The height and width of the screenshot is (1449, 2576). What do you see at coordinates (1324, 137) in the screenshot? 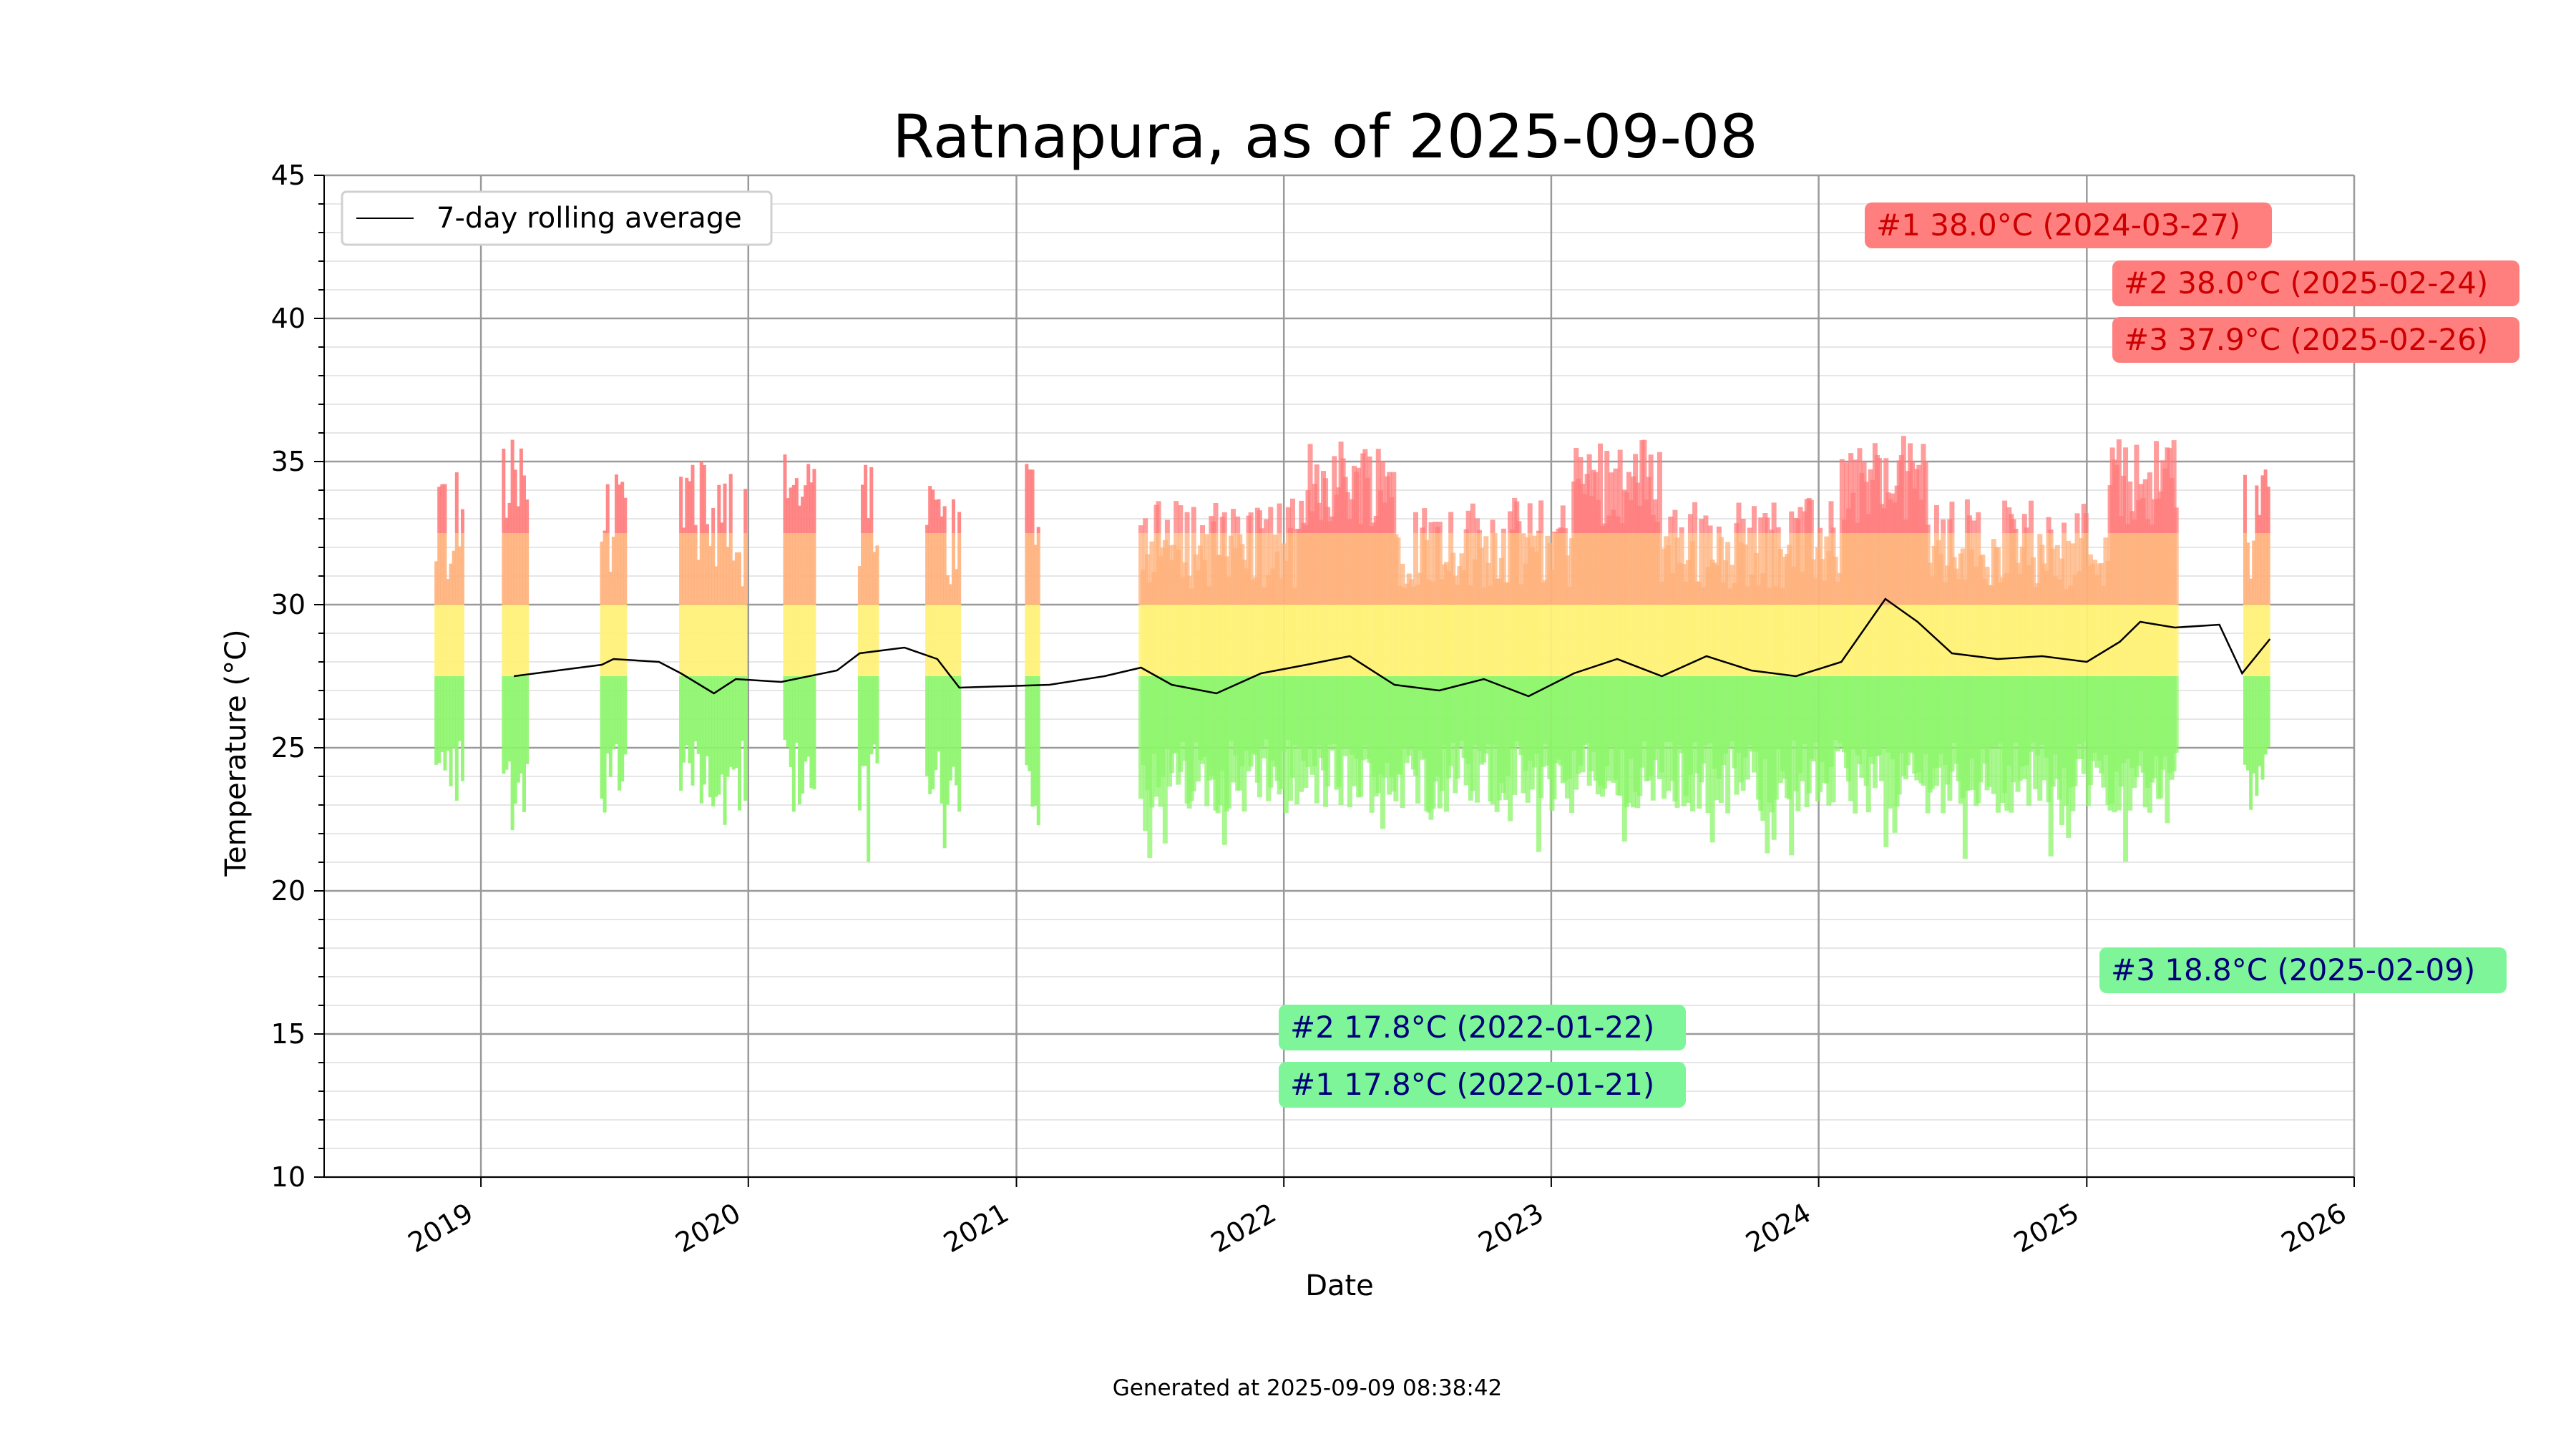
I see `chart-title: Ratnapura, as of 2025-09-08` at bounding box center [1324, 137].